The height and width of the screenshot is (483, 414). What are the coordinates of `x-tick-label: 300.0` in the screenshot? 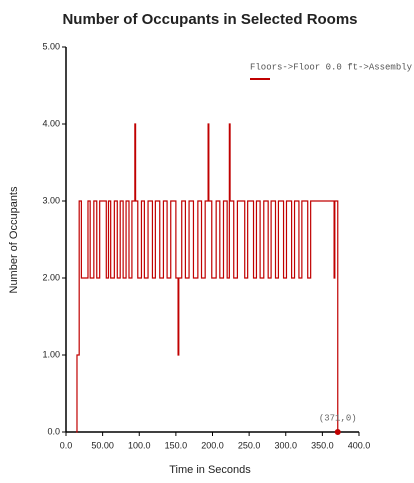 It's located at (285, 445).